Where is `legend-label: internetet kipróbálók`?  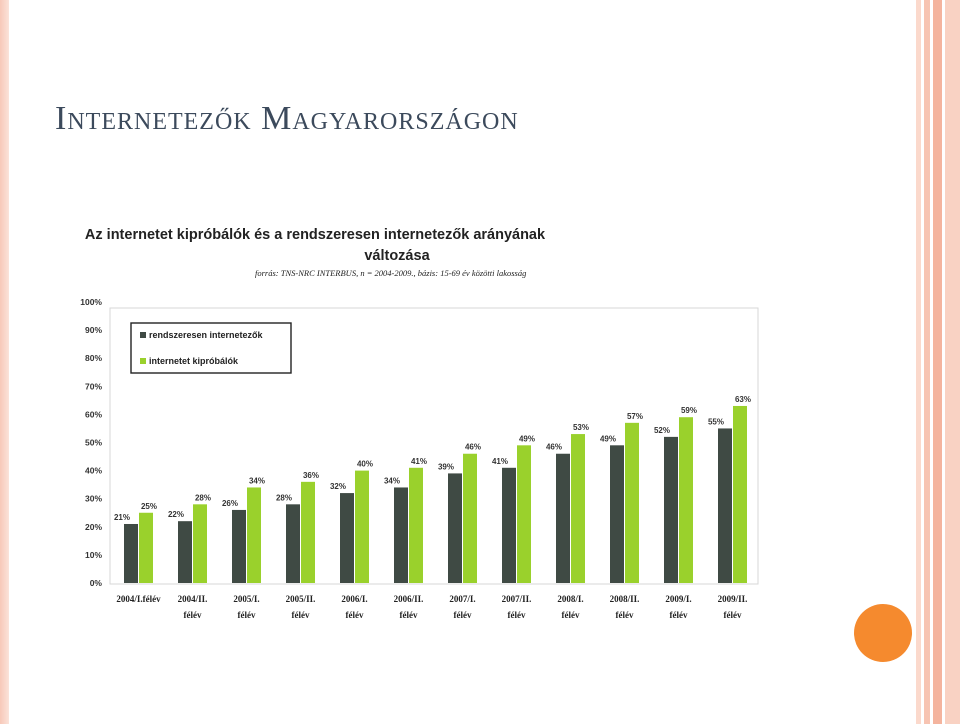 legend-label: internetet kipróbálók is located at coordinates (194, 361).